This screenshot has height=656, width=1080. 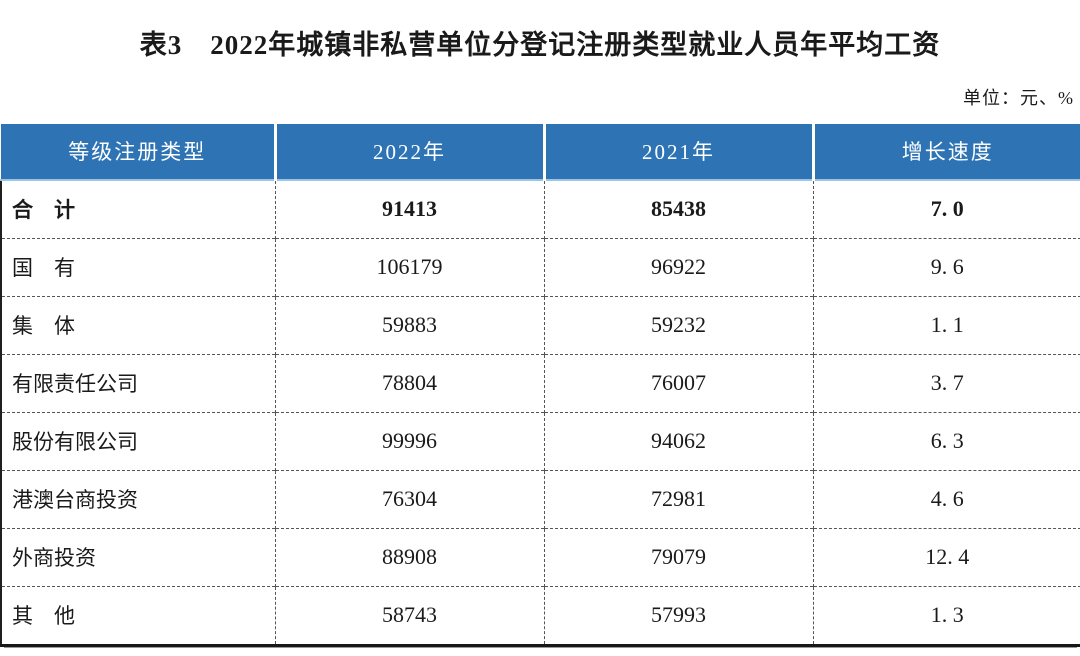 What do you see at coordinates (137, 208) in the screenshot?
I see `row-category: 合 计` at bounding box center [137, 208].